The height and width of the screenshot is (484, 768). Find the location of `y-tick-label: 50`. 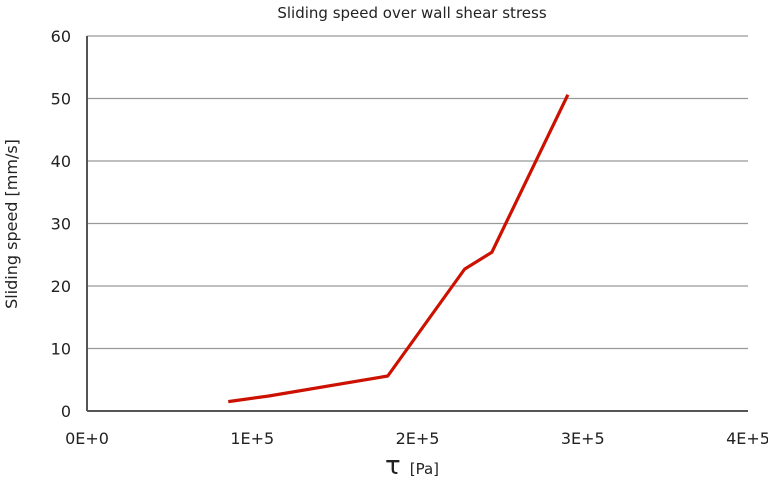

y-tick-label: 50 is located at coordinates (61, 99).